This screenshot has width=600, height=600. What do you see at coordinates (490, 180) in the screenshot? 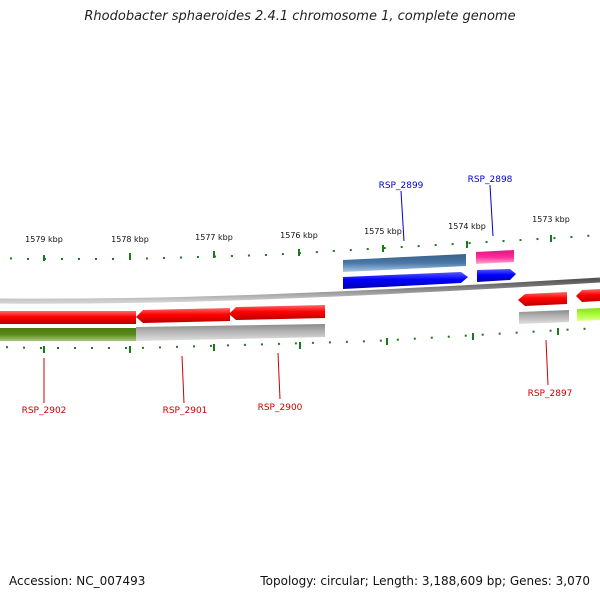
I see `gene-label-rsp-2898: RSP_2898` at bounding box center [490, 180].